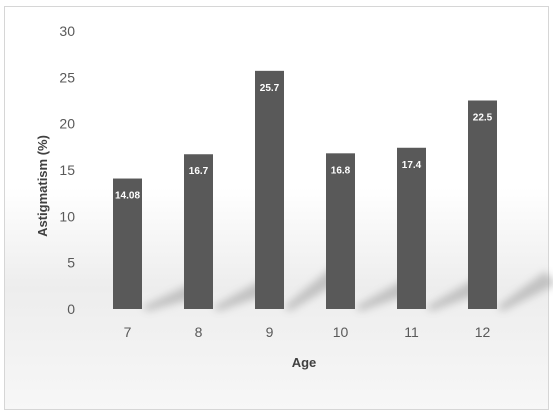 Image resolution: width=553 pixels, height=414 pixels. What do you see at coordinates (128, 332) in the screenshot?
I see `x-tick-label: 7` at bounding box center [128, 332].